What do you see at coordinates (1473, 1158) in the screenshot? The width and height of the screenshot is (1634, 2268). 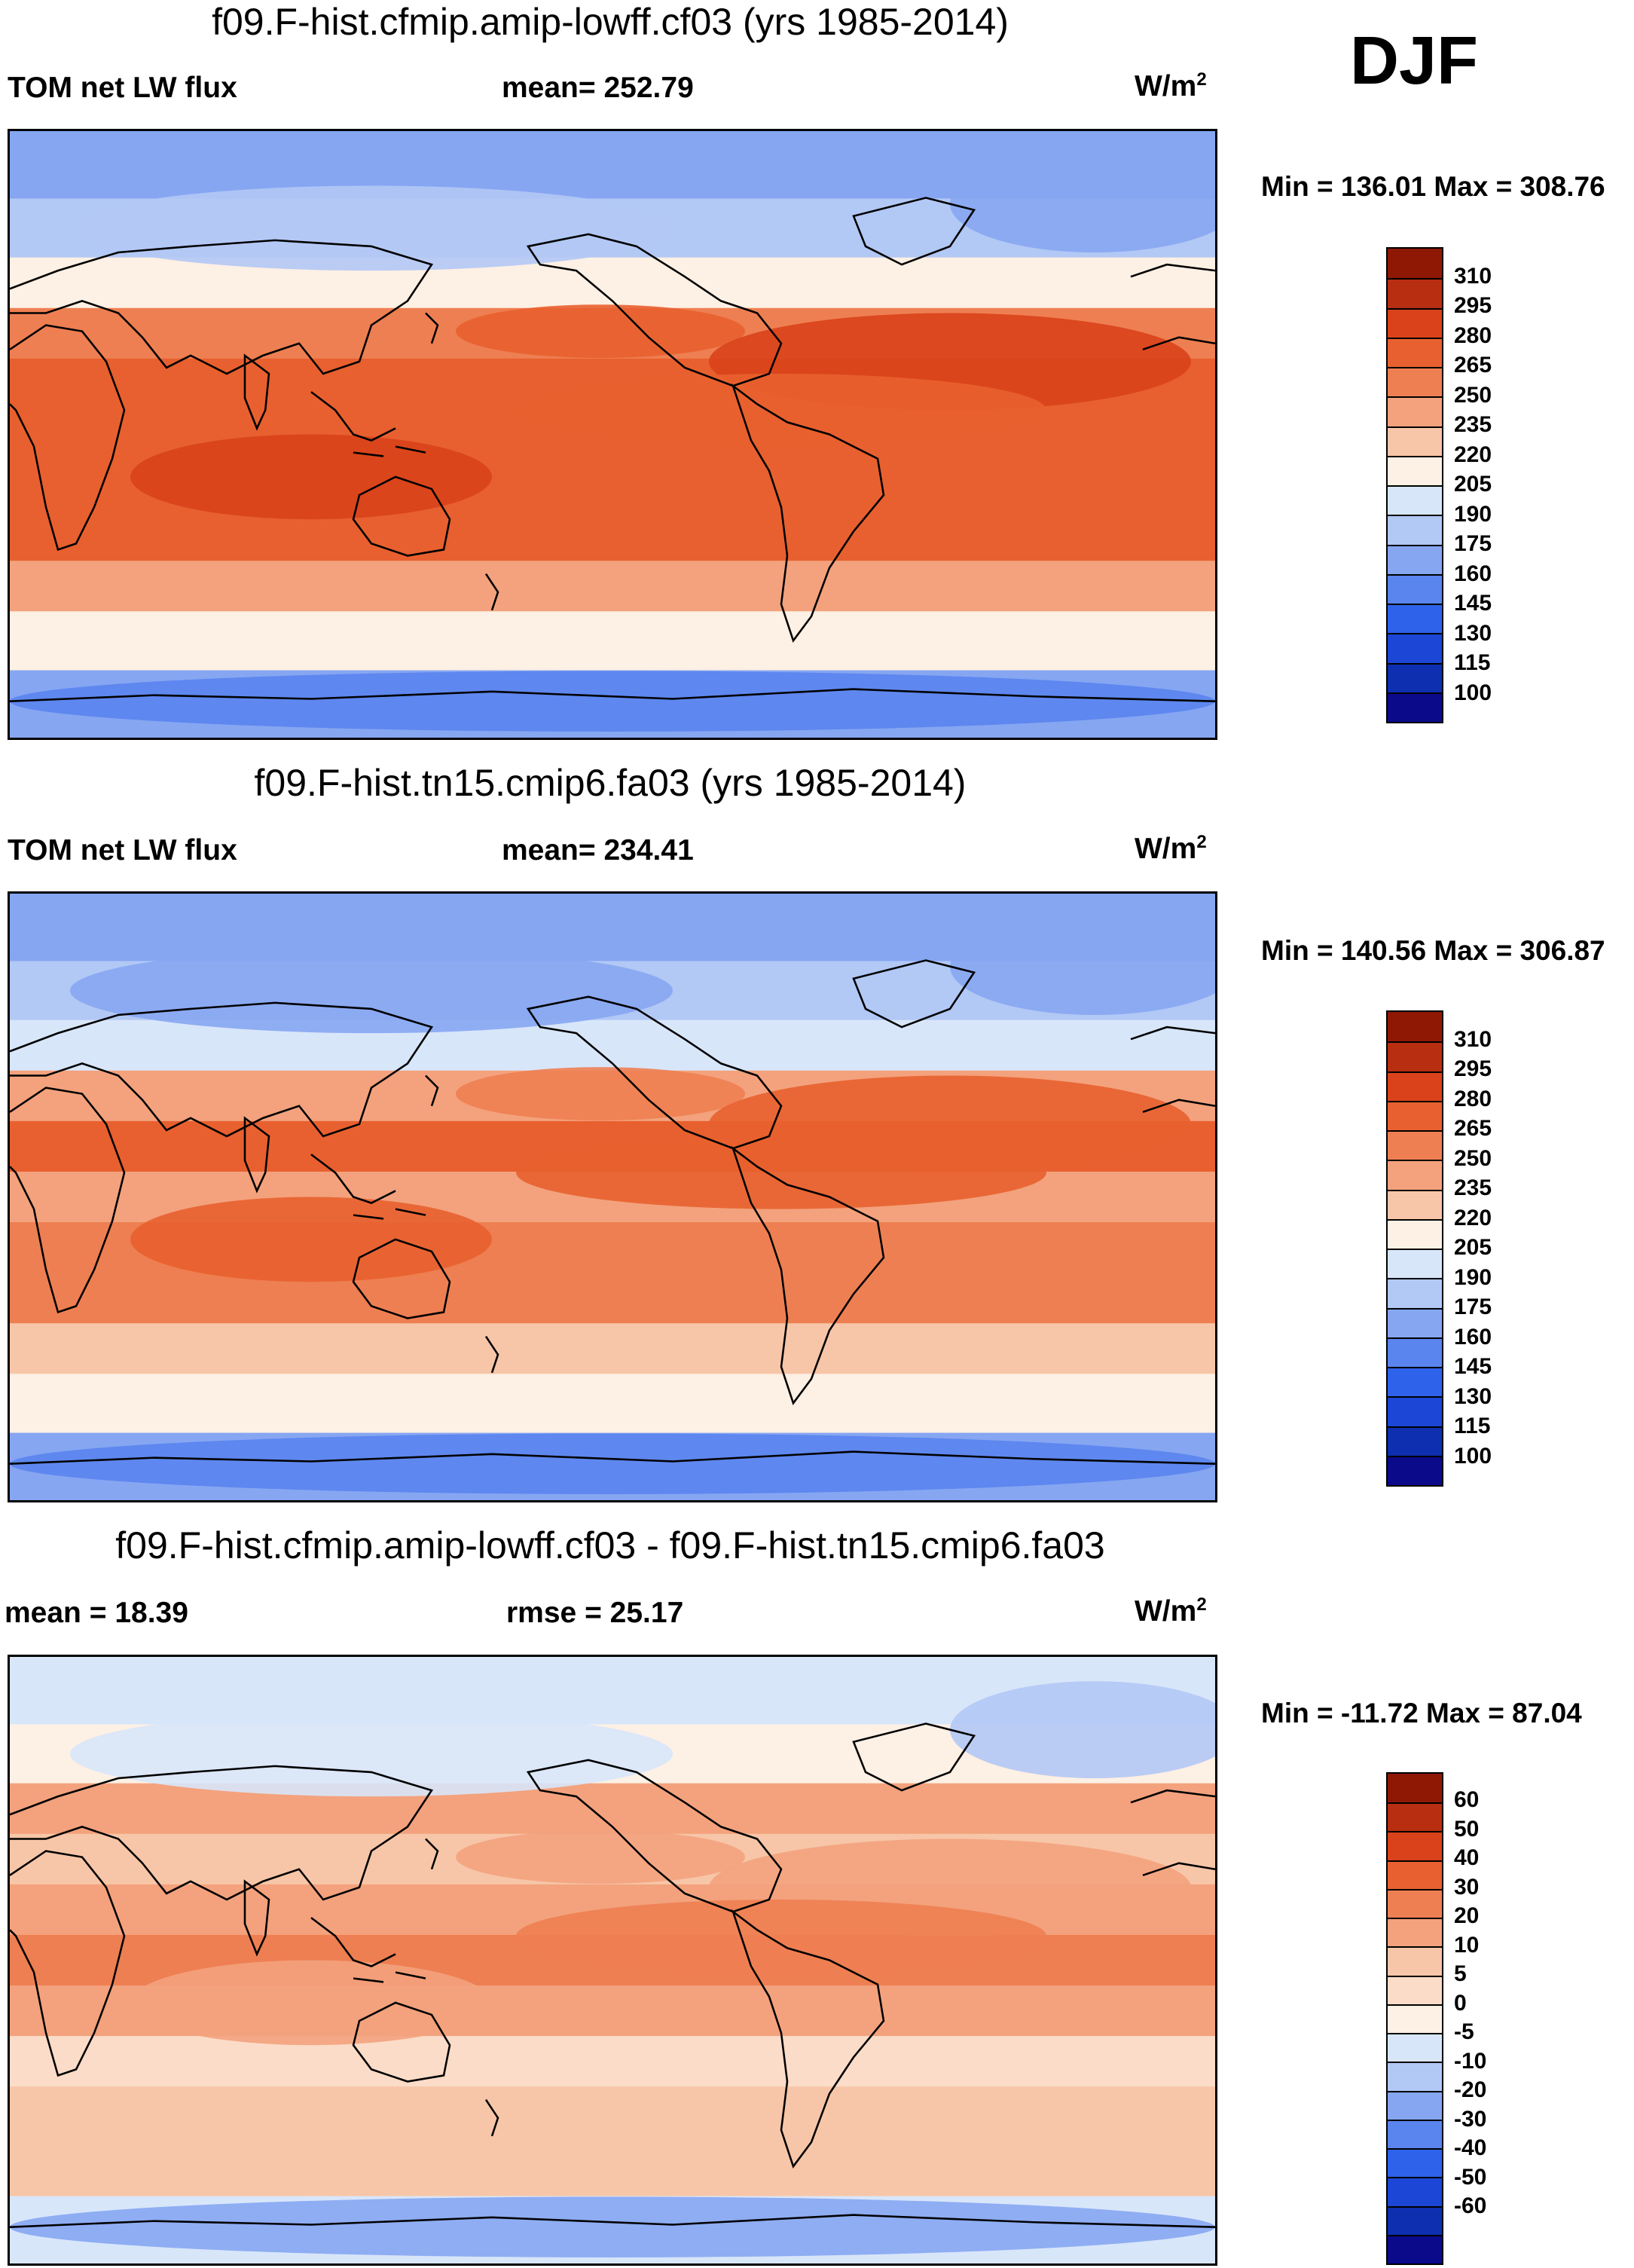 I see `colorbar-tick-label: 250` at bounding box center [1473, 1158].